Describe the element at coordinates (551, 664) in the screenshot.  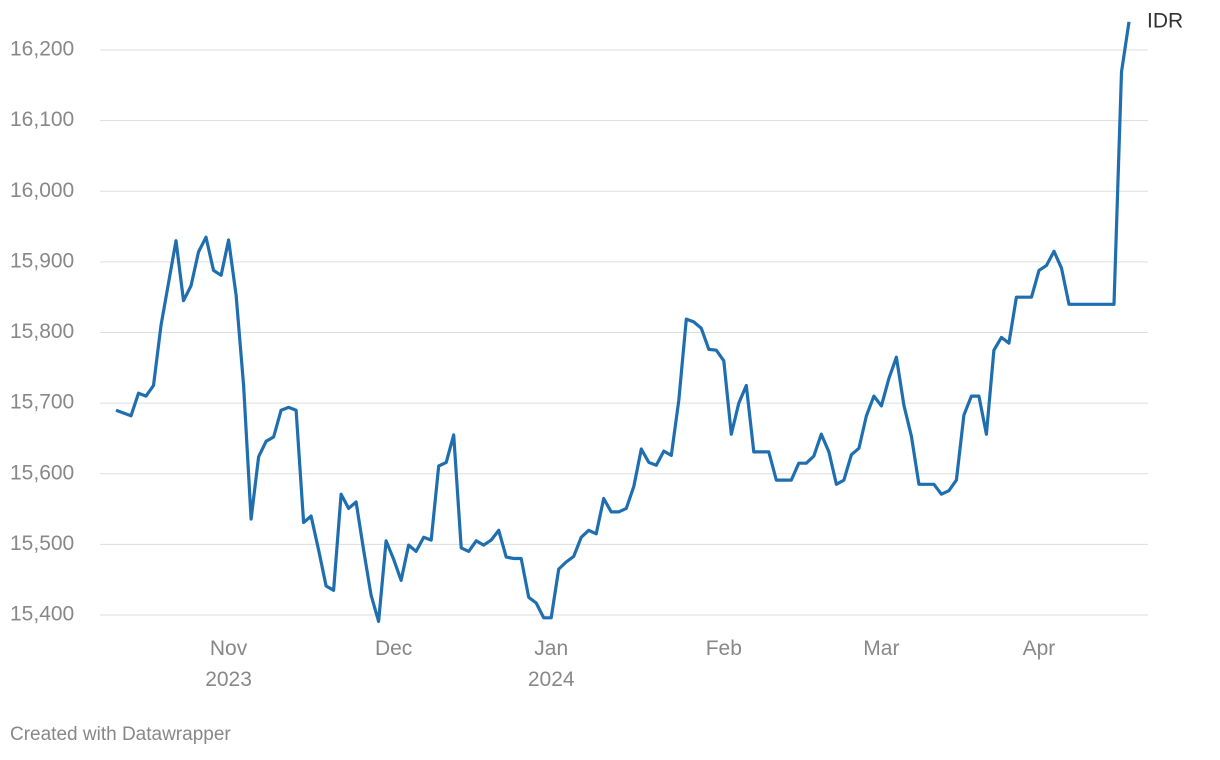
I see `x-tick-label: Jan 2024` at that location.